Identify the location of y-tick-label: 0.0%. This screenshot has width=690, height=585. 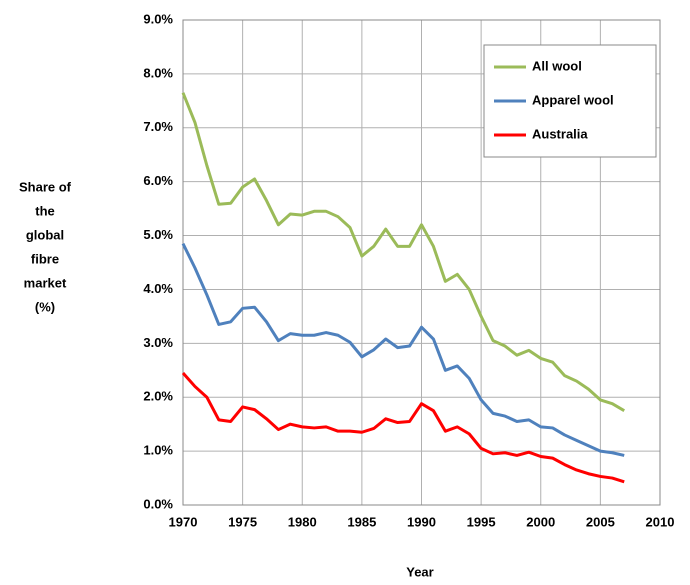
(158, 503).